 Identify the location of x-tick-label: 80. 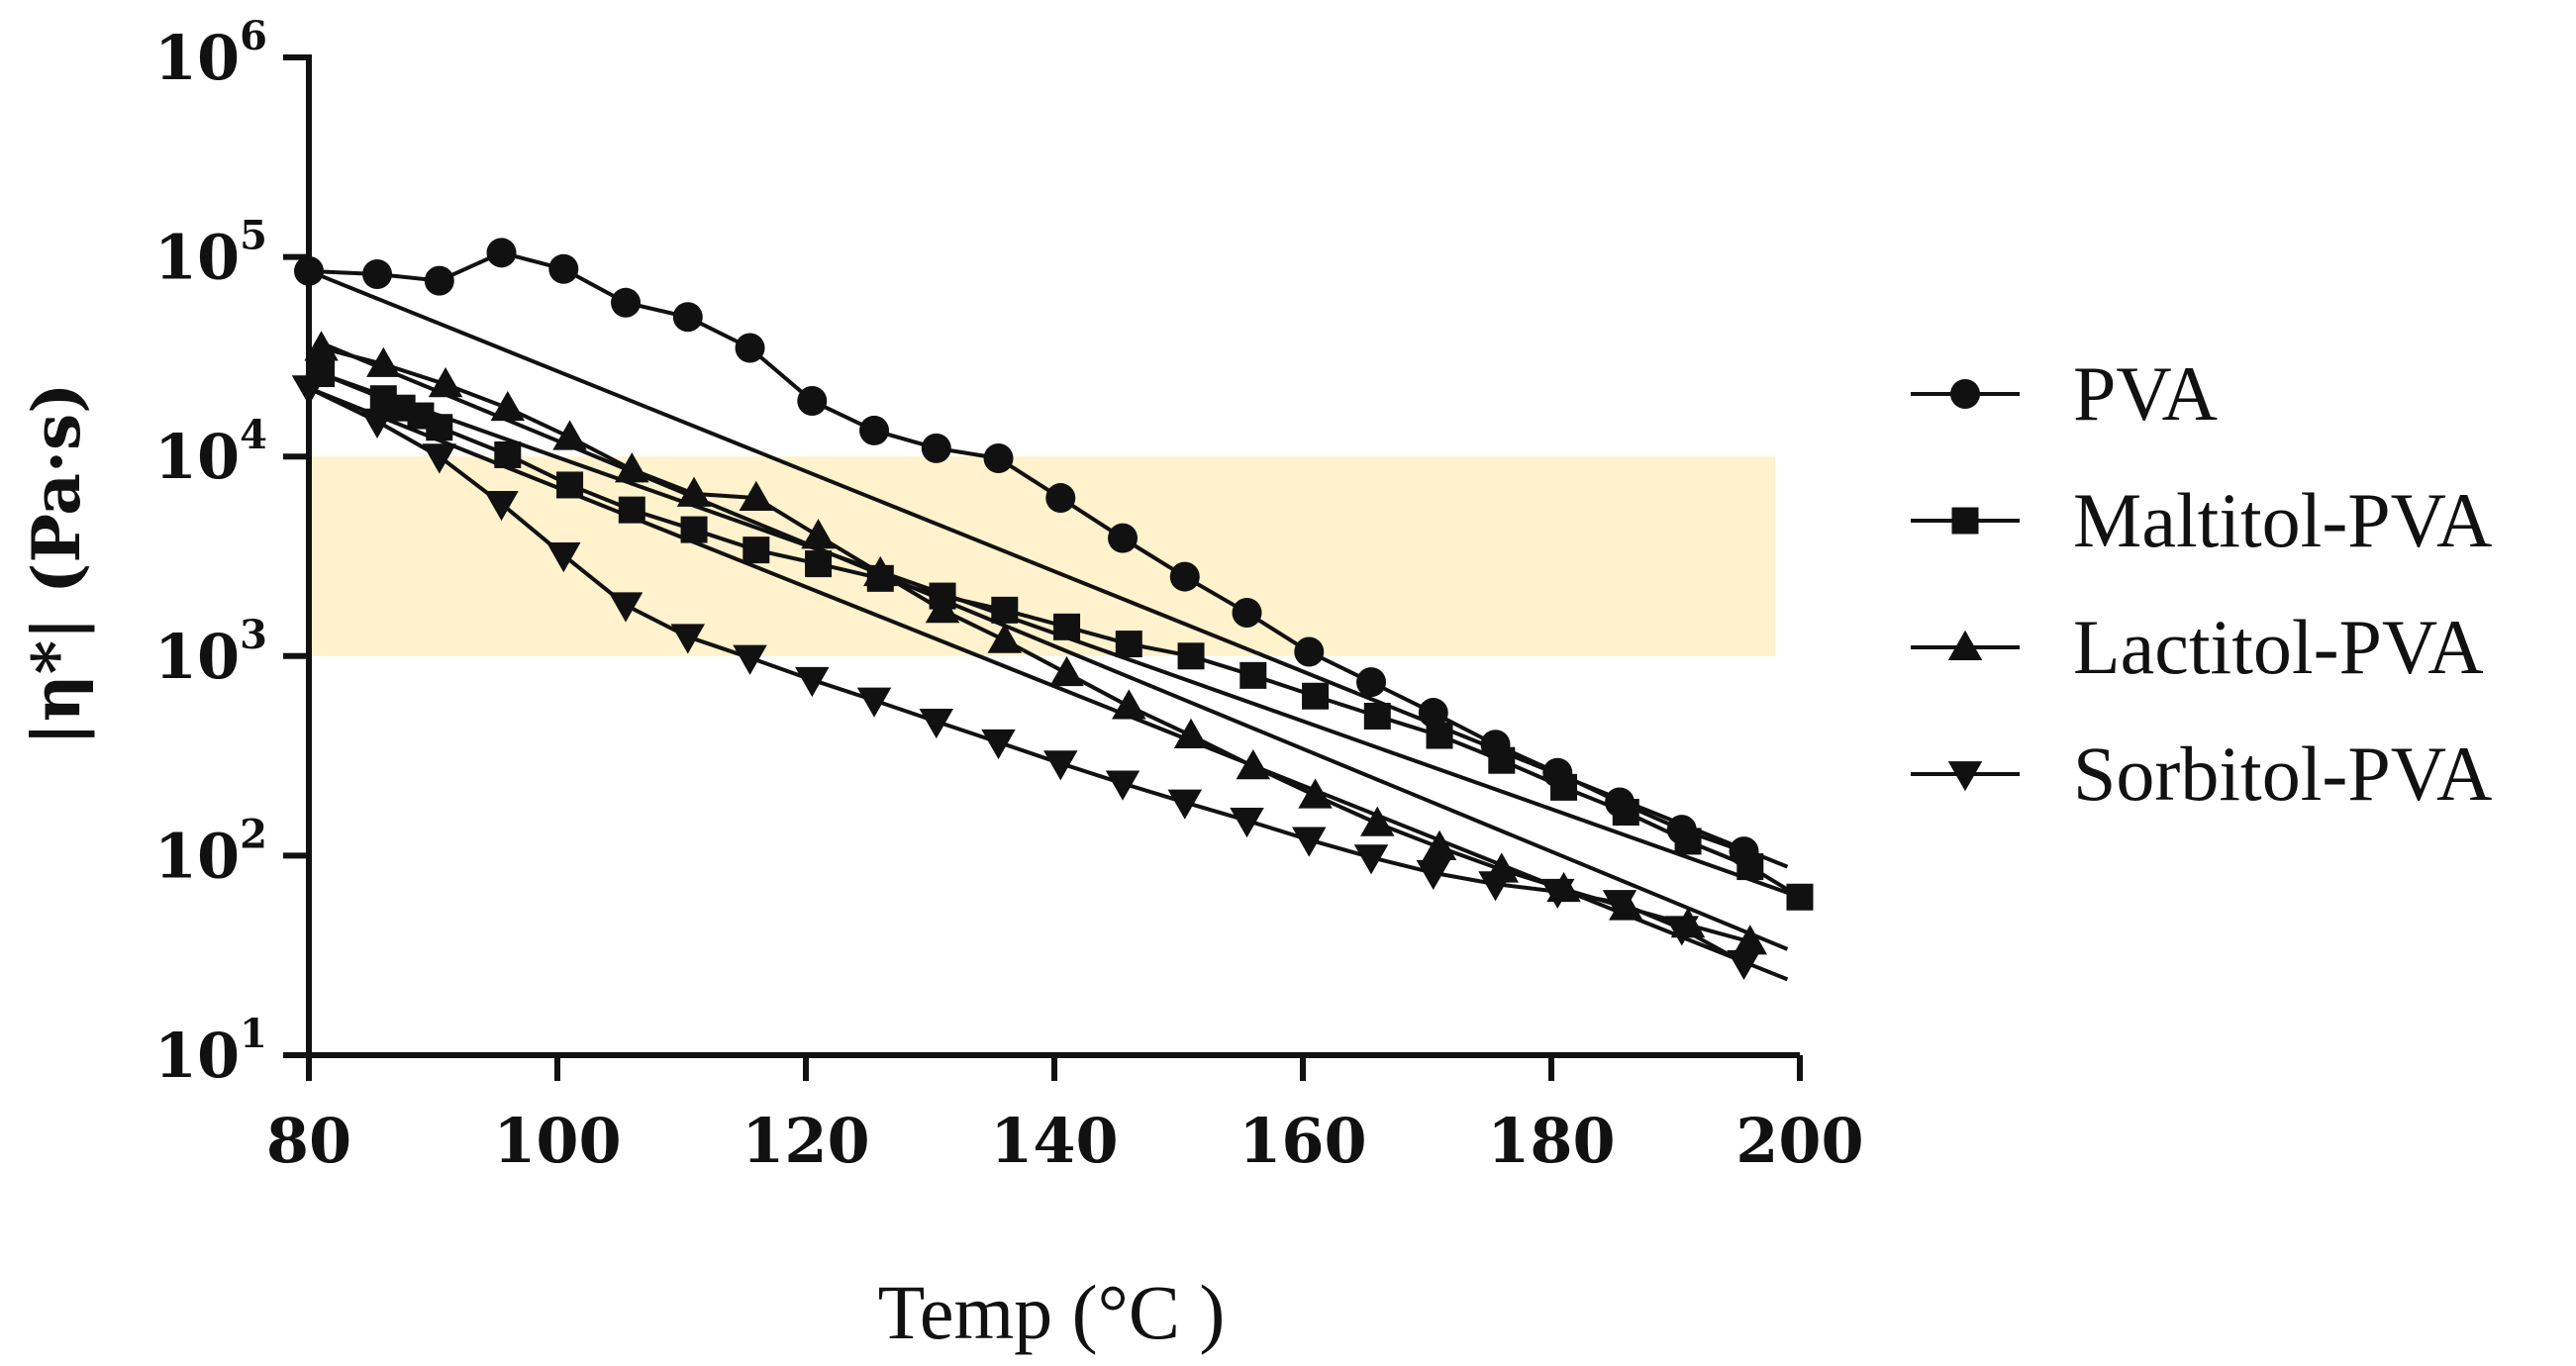
(308, 1141).